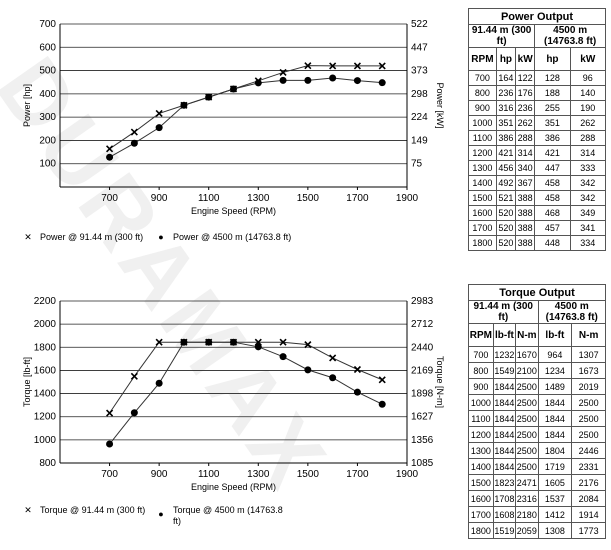 Image resolution: width=611 pixels, height=550 pixels. What do you see at coordinates (537, 123) in the screenshot?
I see `table-row: 1000 351 262 351 262` at bounding box center [537, 123].